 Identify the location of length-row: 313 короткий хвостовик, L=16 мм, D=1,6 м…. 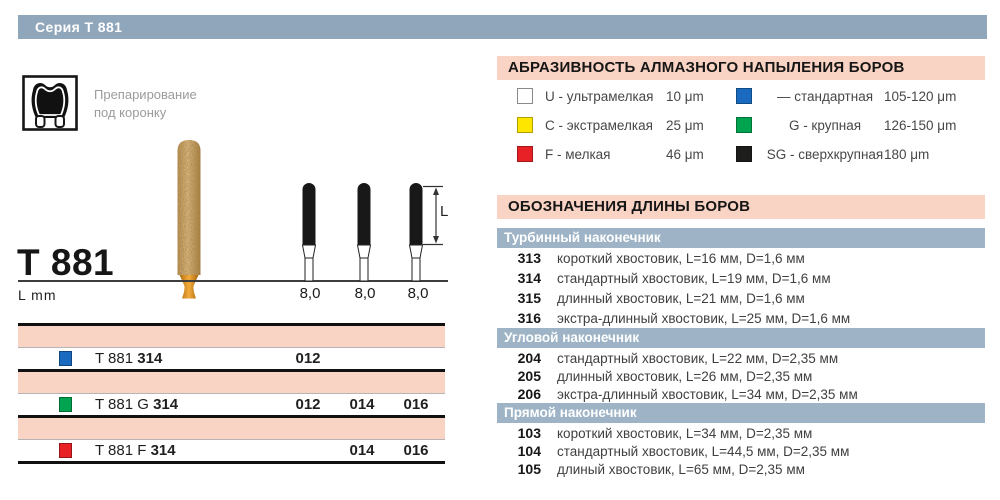
(741, 258).